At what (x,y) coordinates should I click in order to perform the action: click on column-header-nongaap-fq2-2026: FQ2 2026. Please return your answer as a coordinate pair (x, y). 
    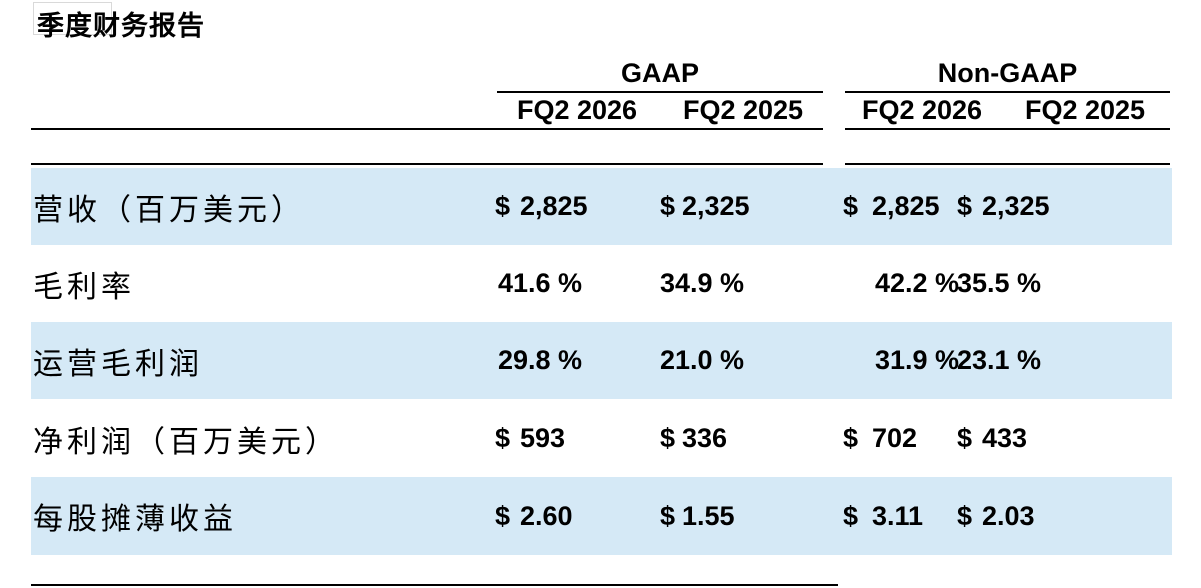
    Looking at the image, I should click on (922, 110).